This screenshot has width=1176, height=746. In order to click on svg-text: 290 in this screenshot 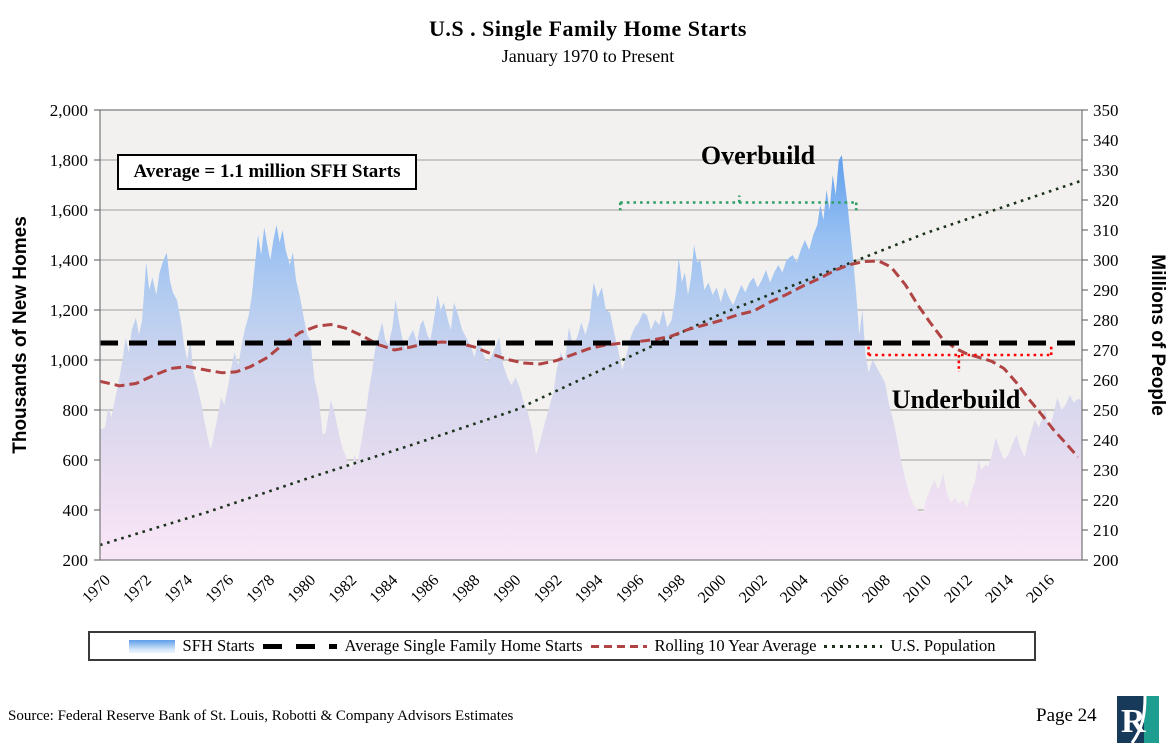, I will do `click(1106, 290)`.